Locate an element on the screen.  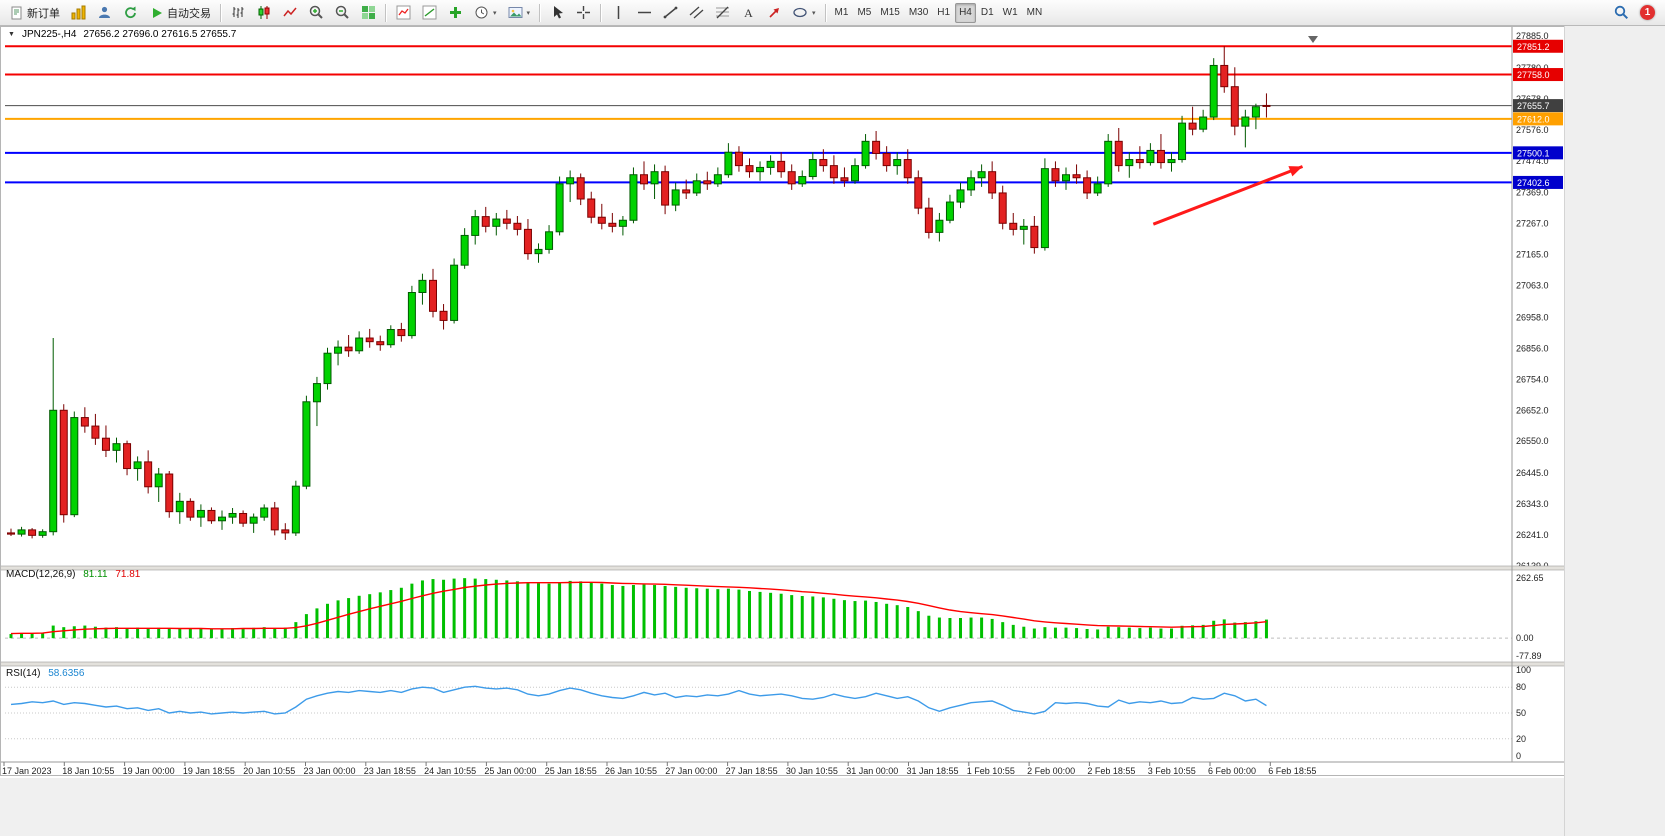
objects-icon is located at coordinates (429, 12).